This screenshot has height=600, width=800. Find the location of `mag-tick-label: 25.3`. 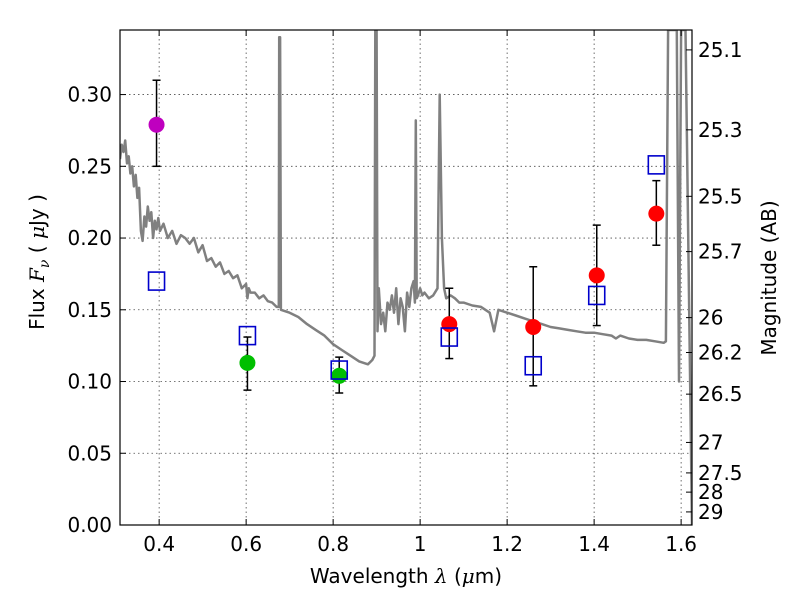

mag-tick-label: 25.3 is located at coordinates (720, 130).